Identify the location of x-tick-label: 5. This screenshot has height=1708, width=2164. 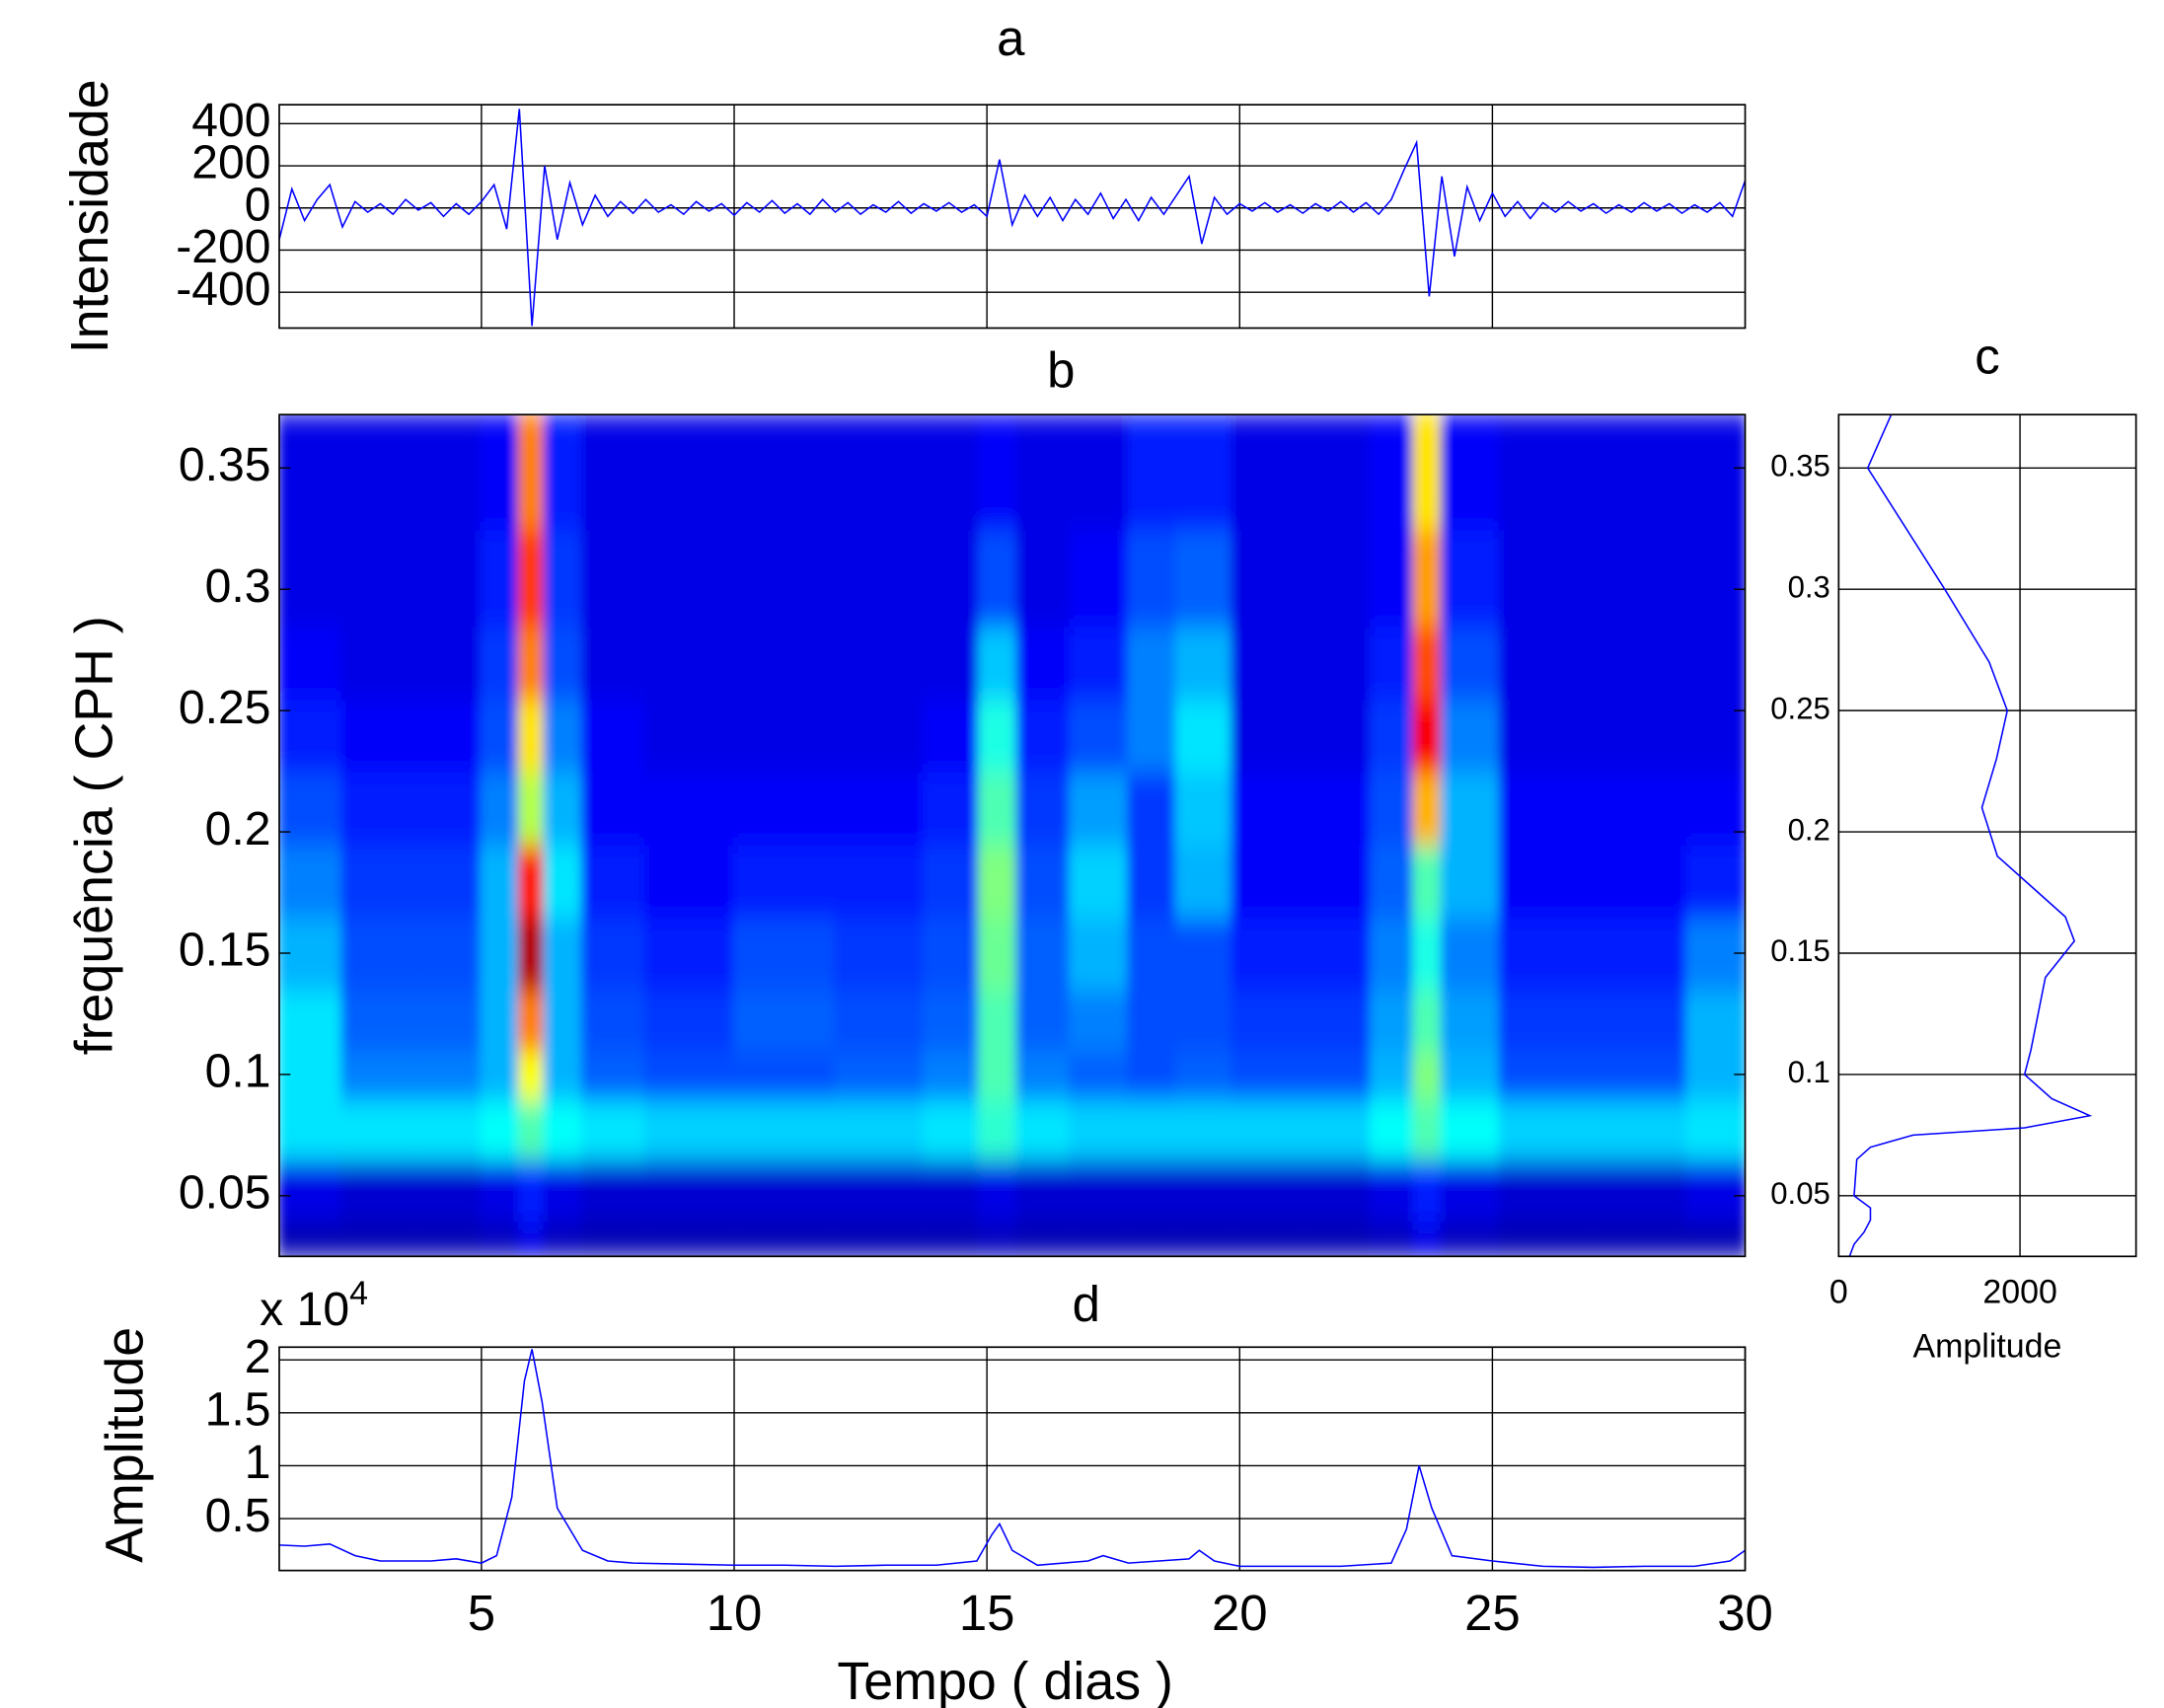
(481, 1613).